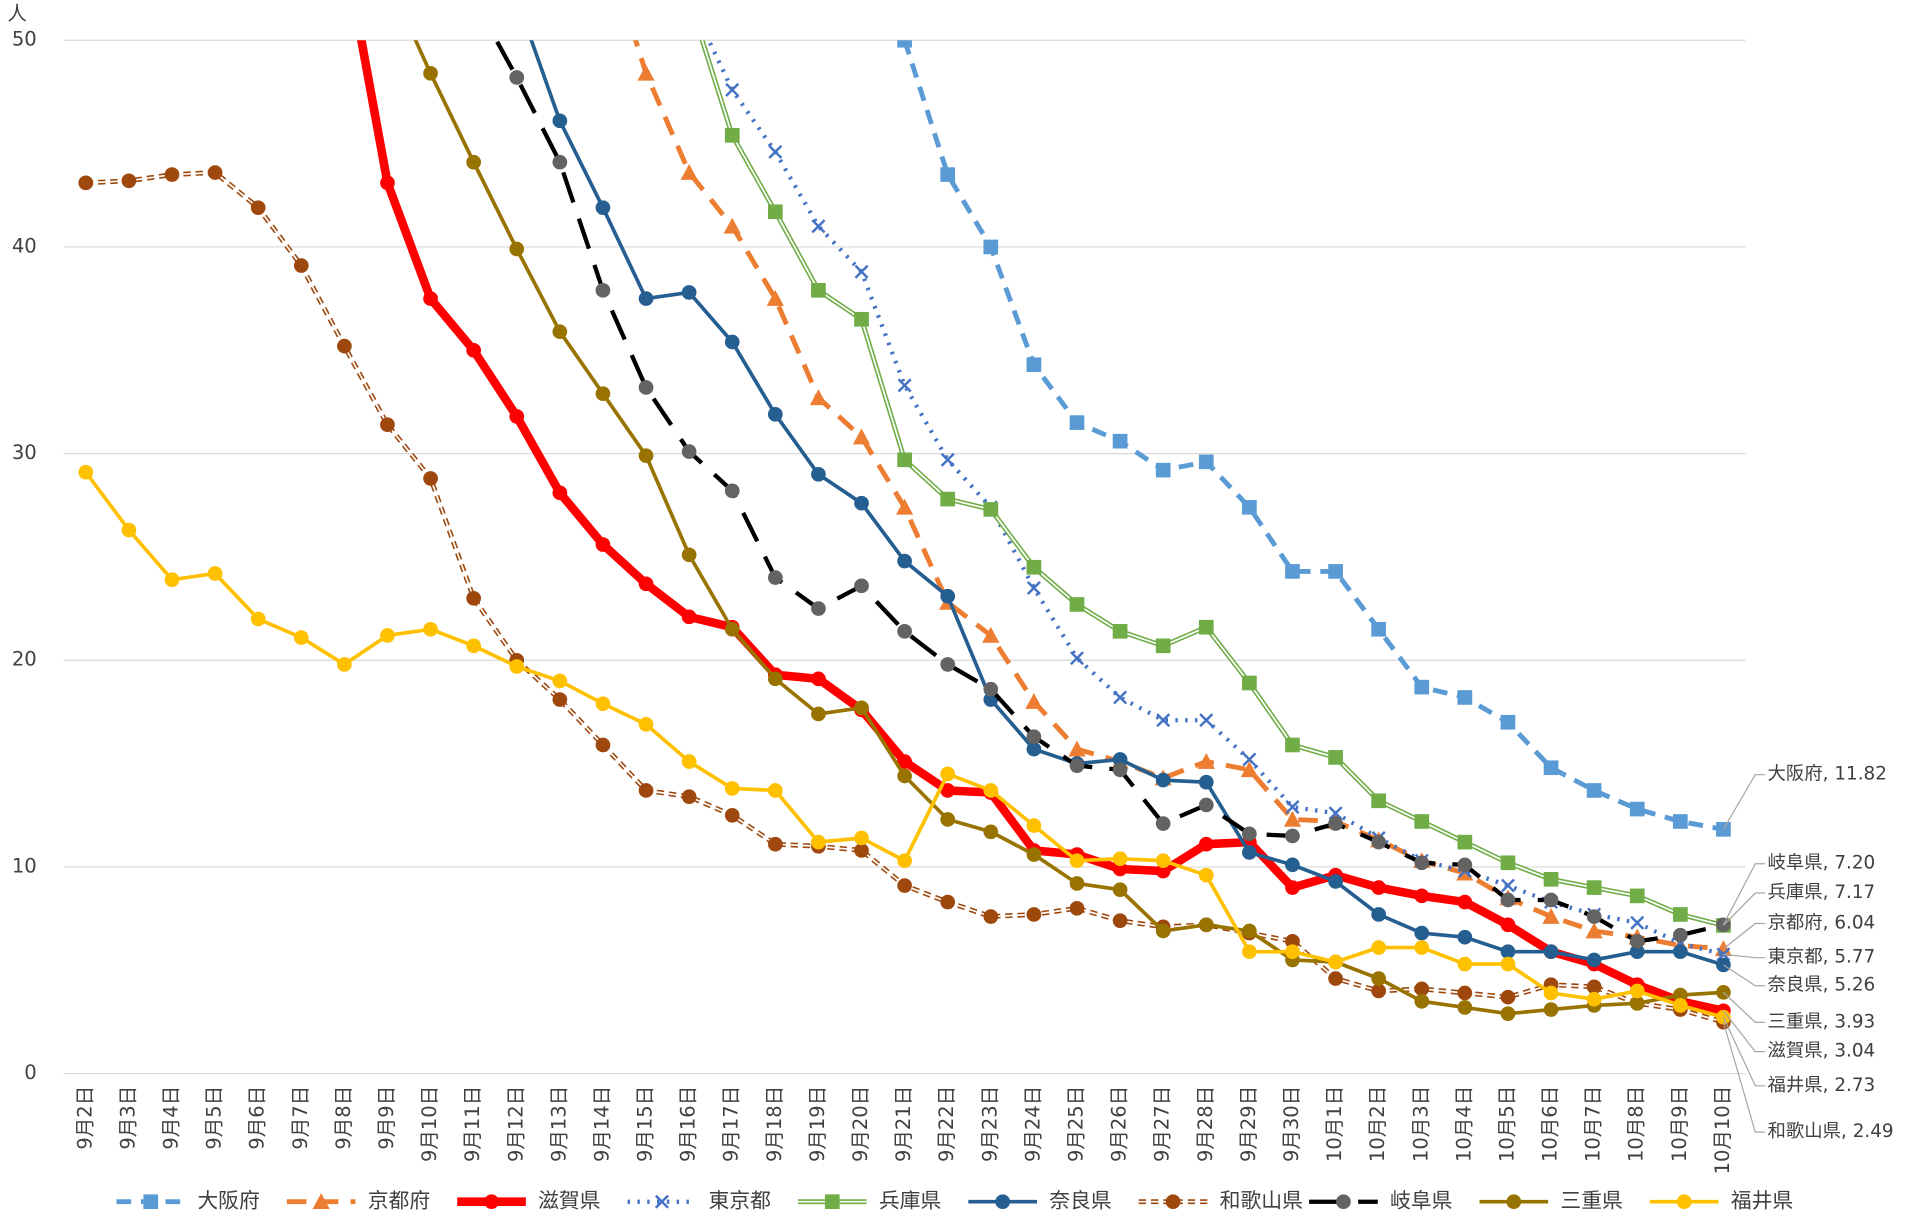 The width and height of the screenshot is (1922, 1220). Describe the element at coordinates (127, 1118) in the screenshot. I see `x-tick-label: 9月3日` at that location.